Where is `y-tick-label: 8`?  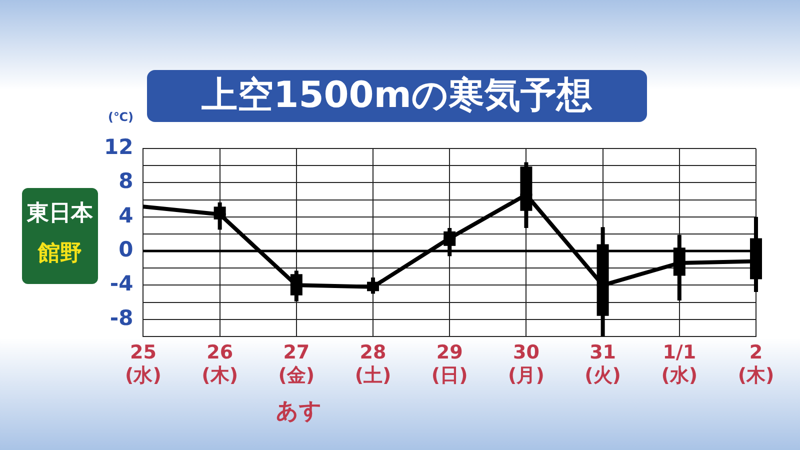
y-tick-label: 8 is located at coordinates (126, 181).